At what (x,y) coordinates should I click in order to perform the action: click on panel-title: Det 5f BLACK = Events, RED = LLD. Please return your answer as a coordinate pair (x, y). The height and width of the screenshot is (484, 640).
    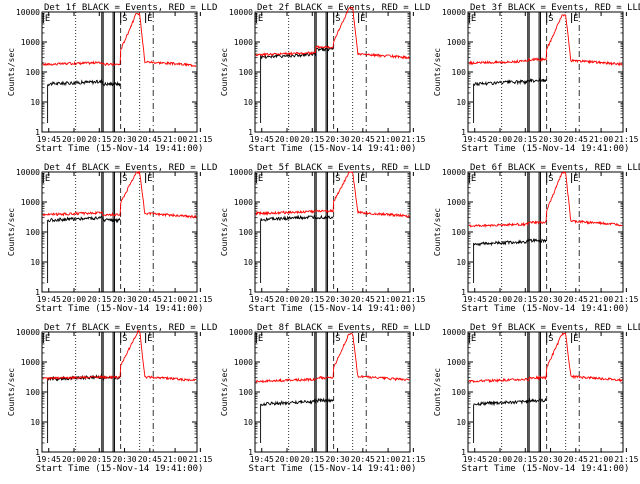
    Looking at the image, I should click on (343, 168).